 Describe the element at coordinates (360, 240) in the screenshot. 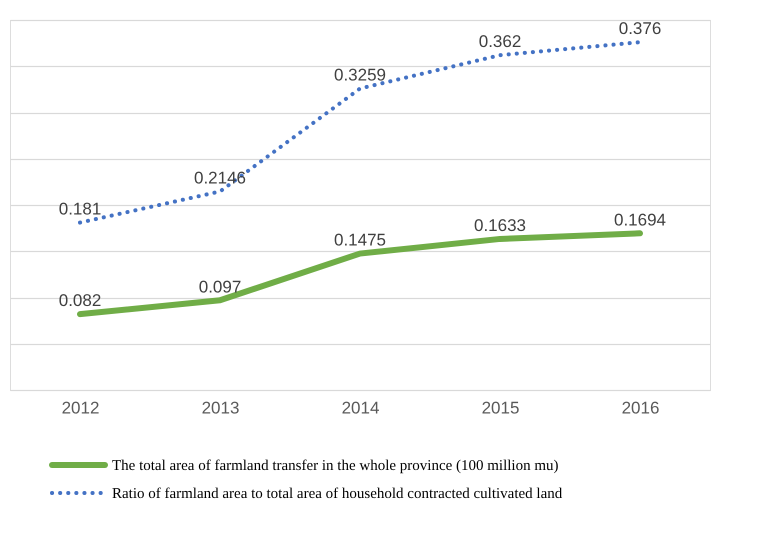

I see `data-label: 0.1475` at that location.